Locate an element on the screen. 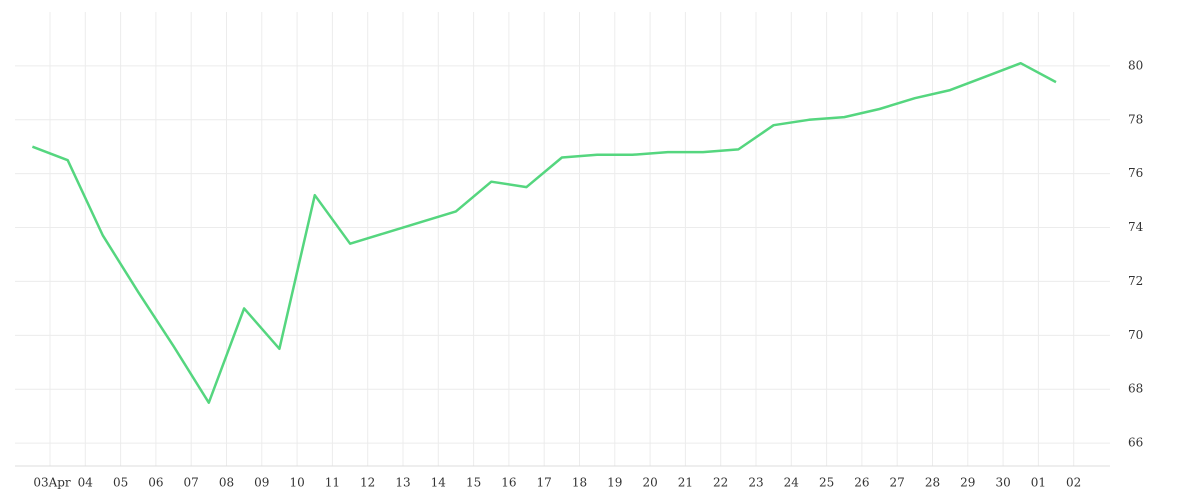 The width and height of the screenshot is (1200, 500). y-tick-label: 76 is located at coordinates (1135, 173).